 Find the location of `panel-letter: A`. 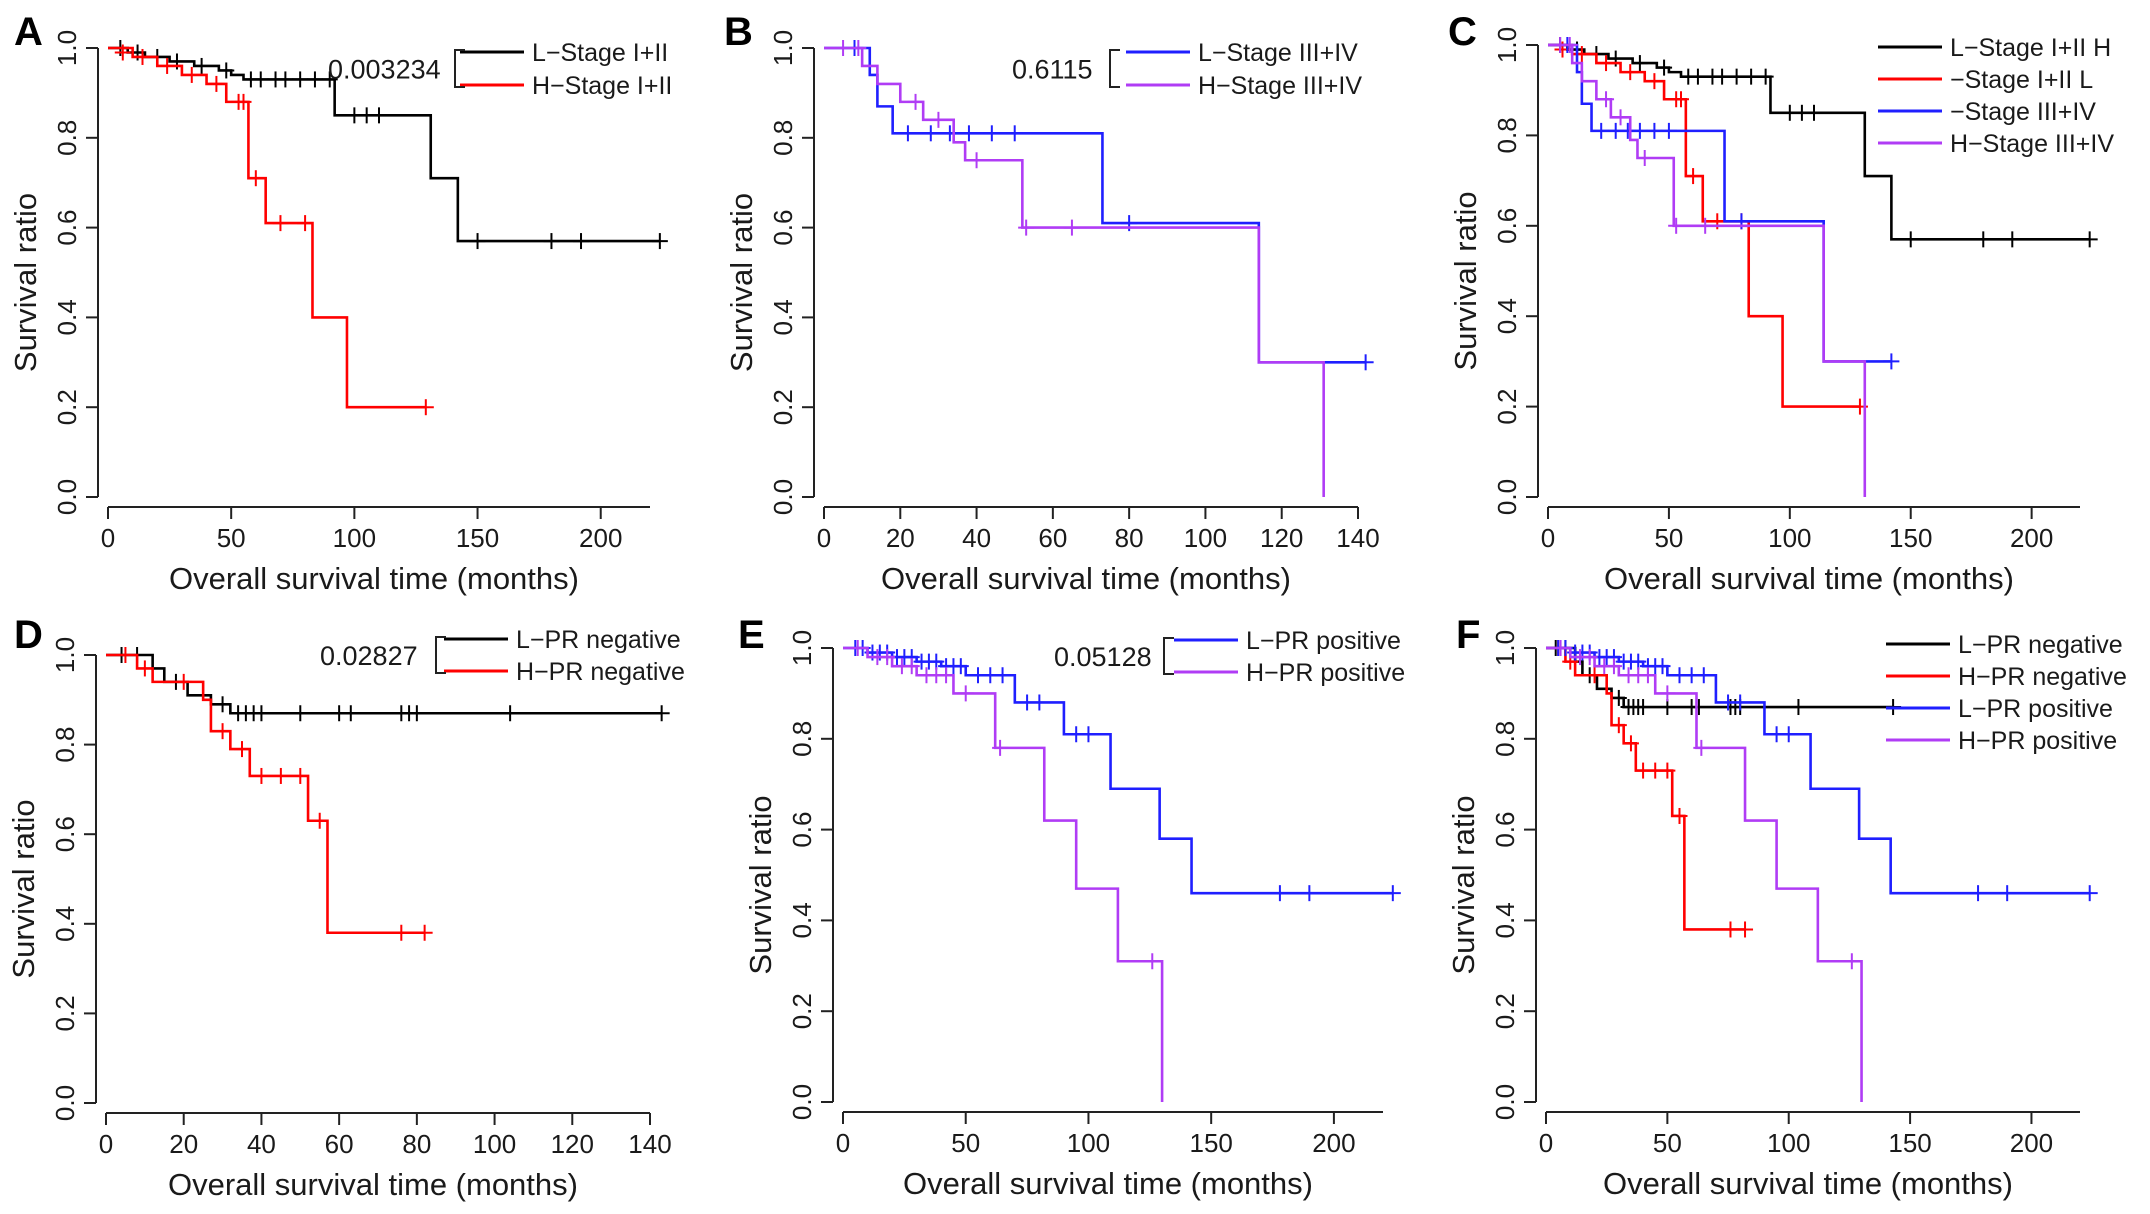

panel-letter: A is located at coordinates (28, 32).